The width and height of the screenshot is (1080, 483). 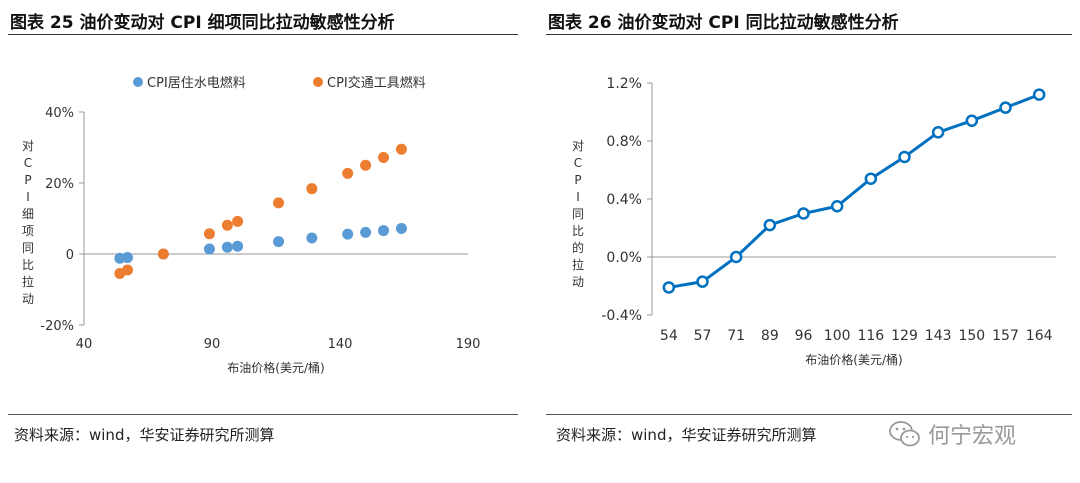 I want to click on x-tick-label: 129, so click(x=904, y=336).